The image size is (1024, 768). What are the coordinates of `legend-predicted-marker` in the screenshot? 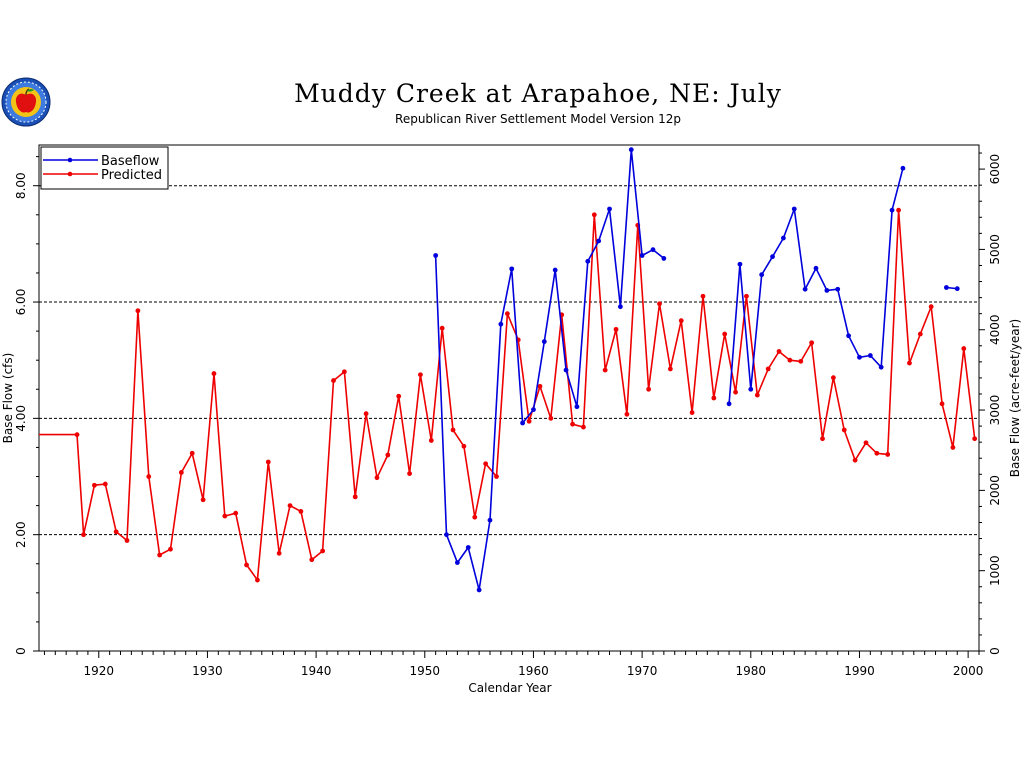 It's located at (70, 174).